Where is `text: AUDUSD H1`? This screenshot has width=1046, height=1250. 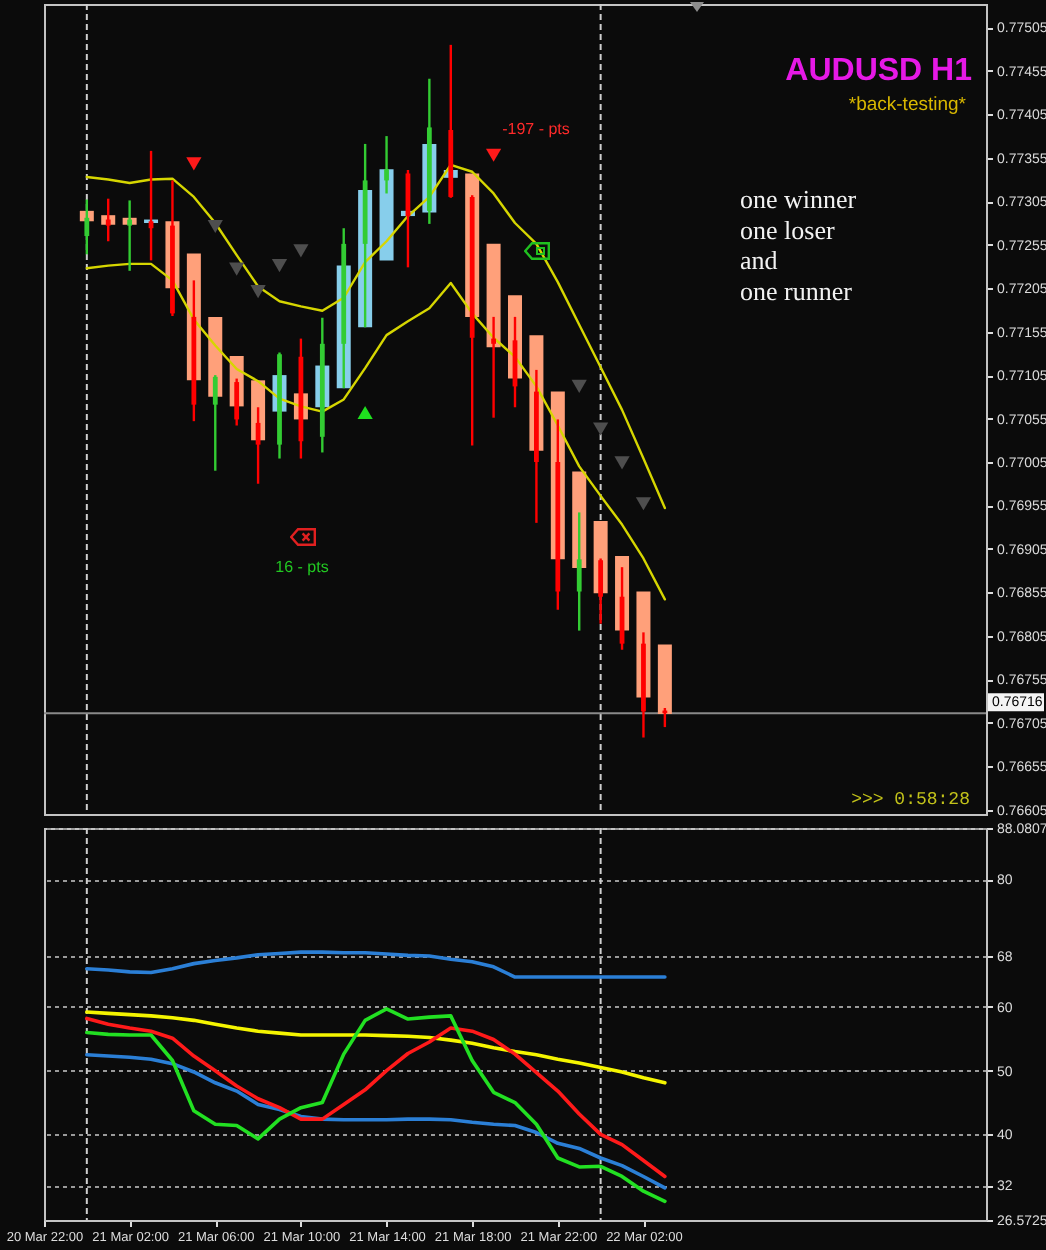 text: AUDUSD H1 is located at coordinates (879, 71).